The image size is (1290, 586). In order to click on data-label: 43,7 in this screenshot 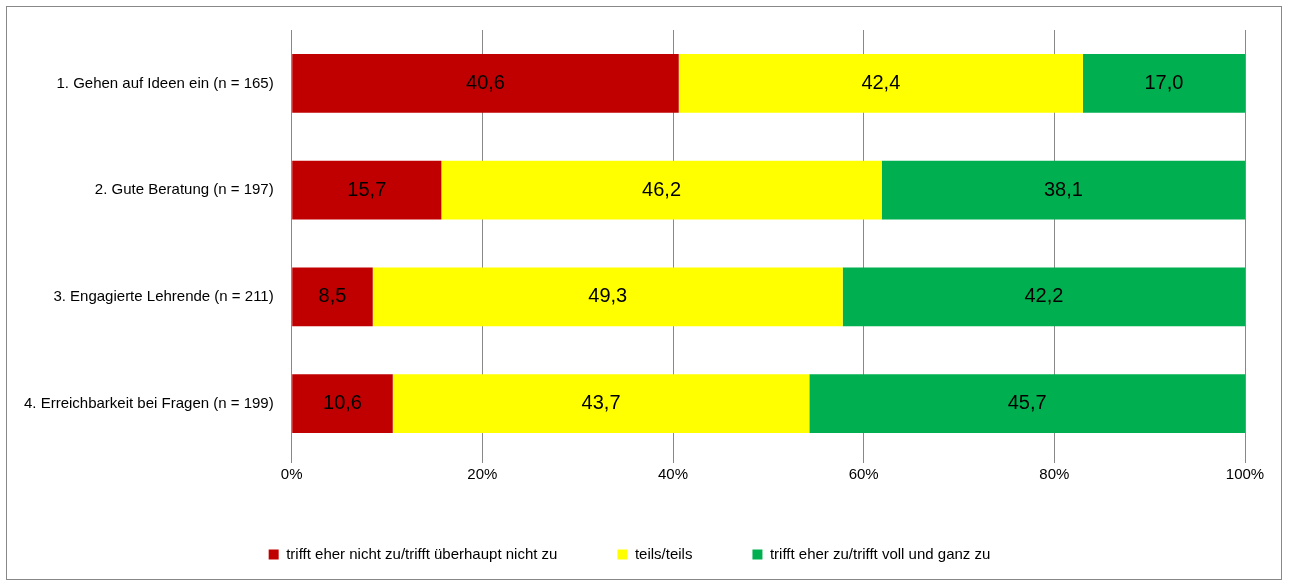, I will do `click(601, 402)`.